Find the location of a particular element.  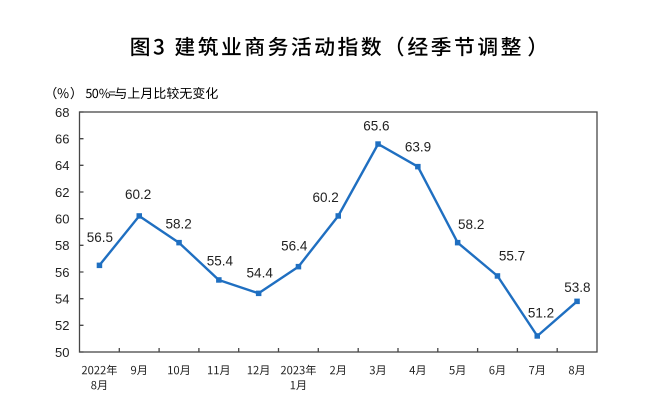

svg-text: 50 is located at coordinates (62, 352).